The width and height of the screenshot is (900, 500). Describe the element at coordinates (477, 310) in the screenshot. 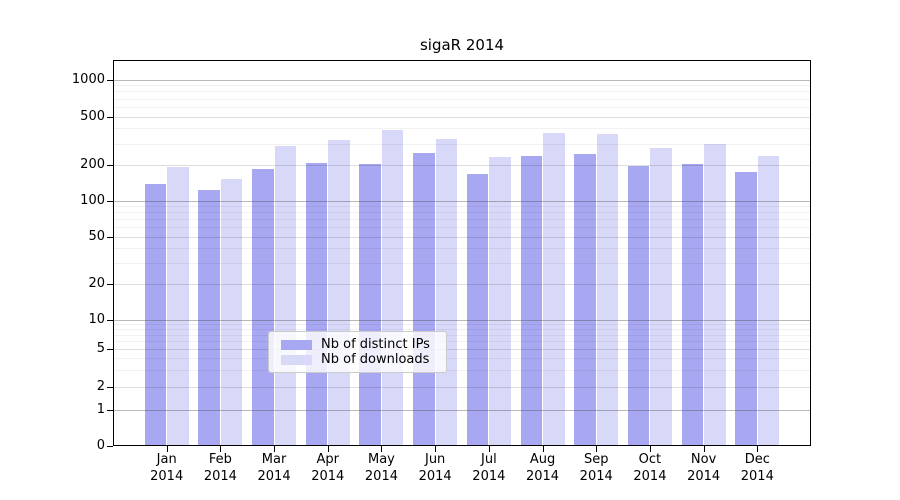

I see `bar-distinct-ips-jul` at that location.